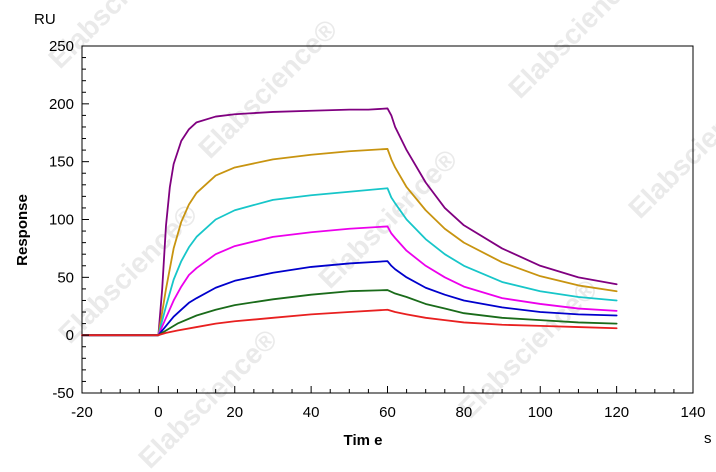  What do you see at coordinates (63, 393) in the screenshot?
I see `y-tick-label: -50` at bounding box center [63, 393].